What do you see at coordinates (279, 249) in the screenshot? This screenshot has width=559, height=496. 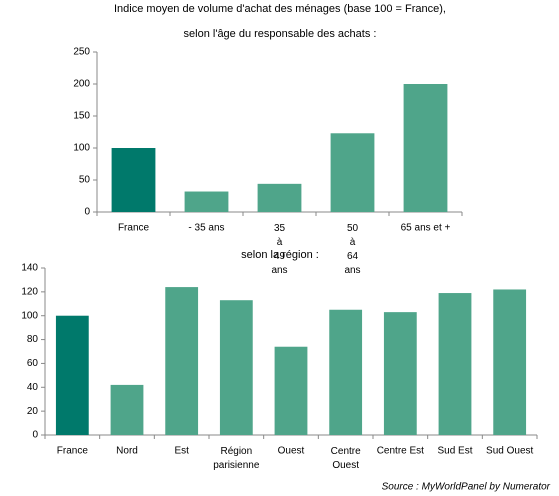 I see `x-tick-label: 35 à 49 ans` at bounding box center [279, 249].